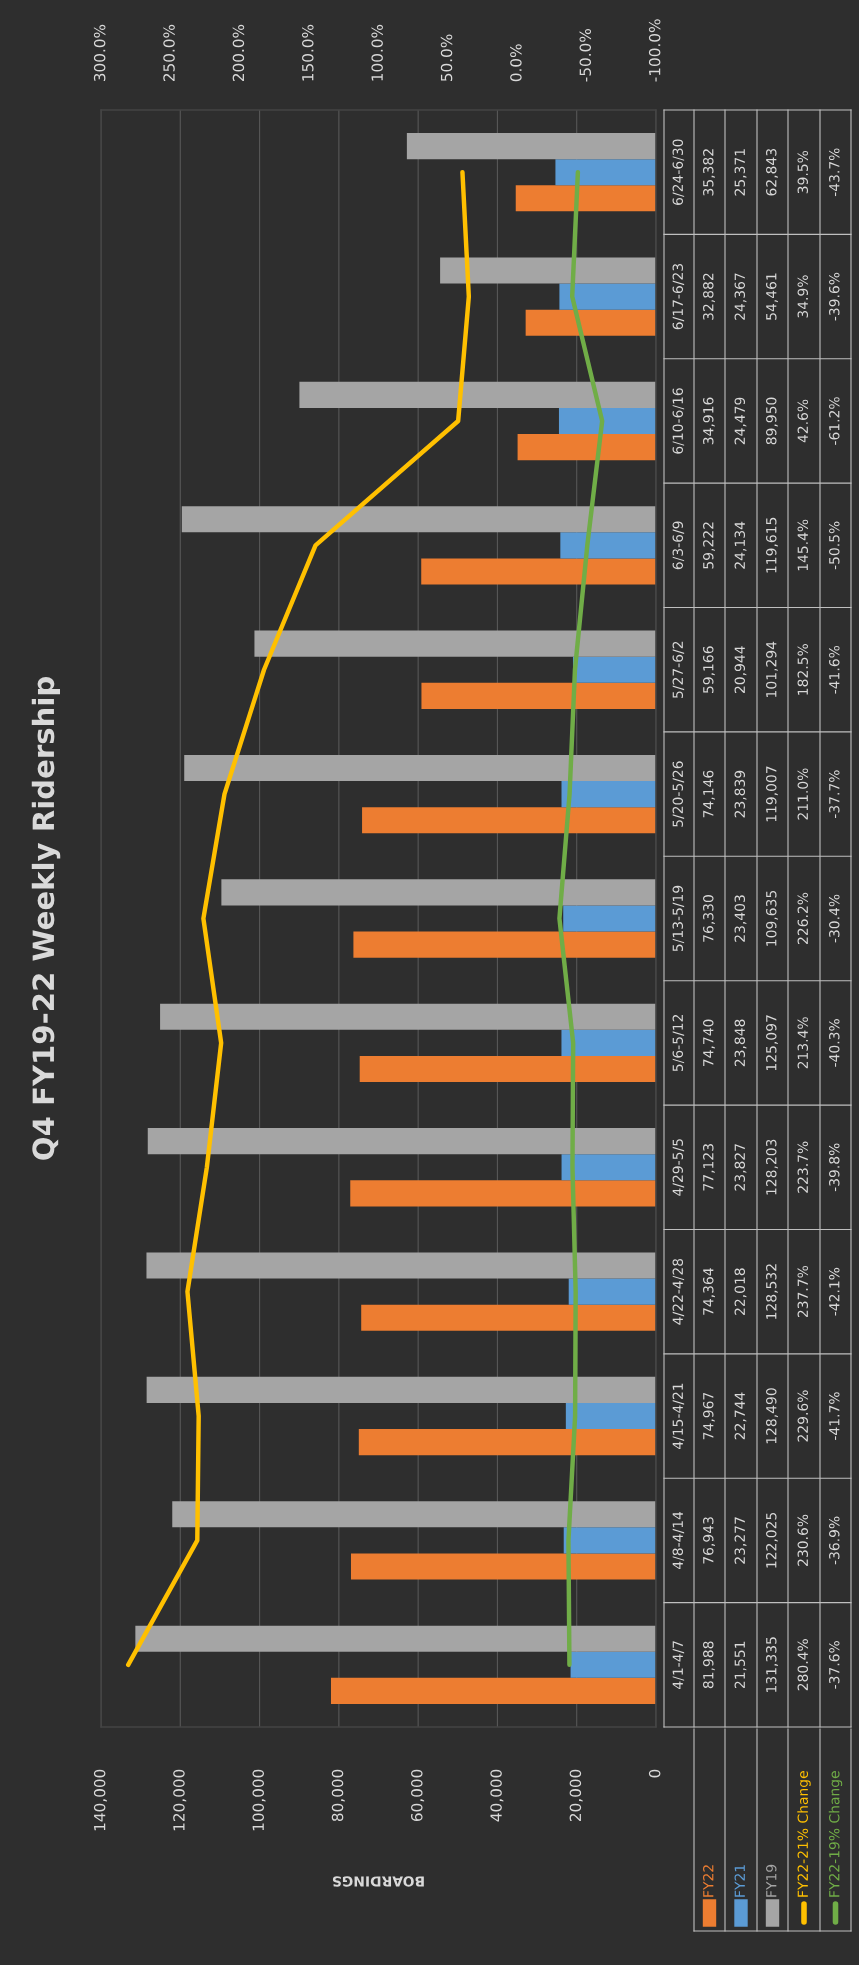 This screenshot has height=1965, width=859. What do you see at coordinates (740, 1043) in the screenshot?
I see `data-label: 23,848` at bounding box center [740, 1043].